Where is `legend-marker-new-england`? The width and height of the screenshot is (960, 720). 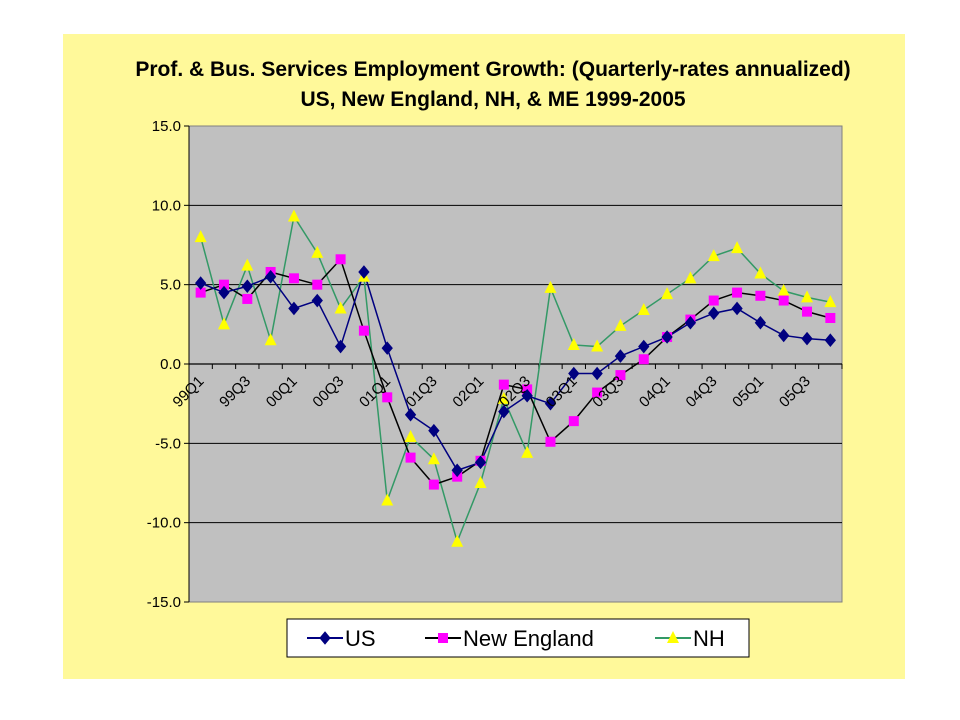
legend-marker-new-england is located at coordinates (443, 638).